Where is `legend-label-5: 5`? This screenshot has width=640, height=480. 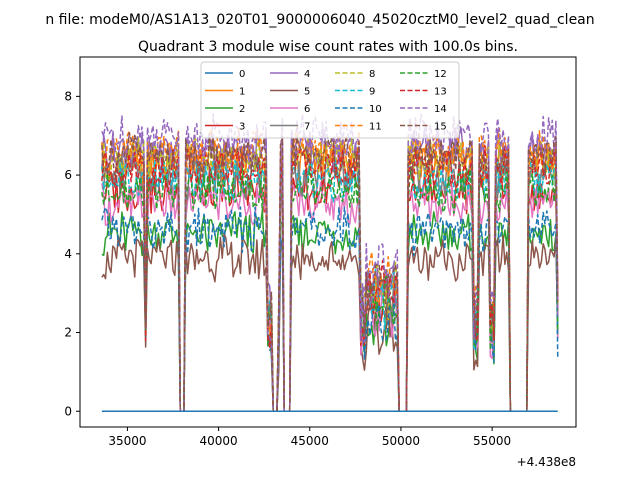
legend-label-5: 5 is located at coordinates (307, 92).